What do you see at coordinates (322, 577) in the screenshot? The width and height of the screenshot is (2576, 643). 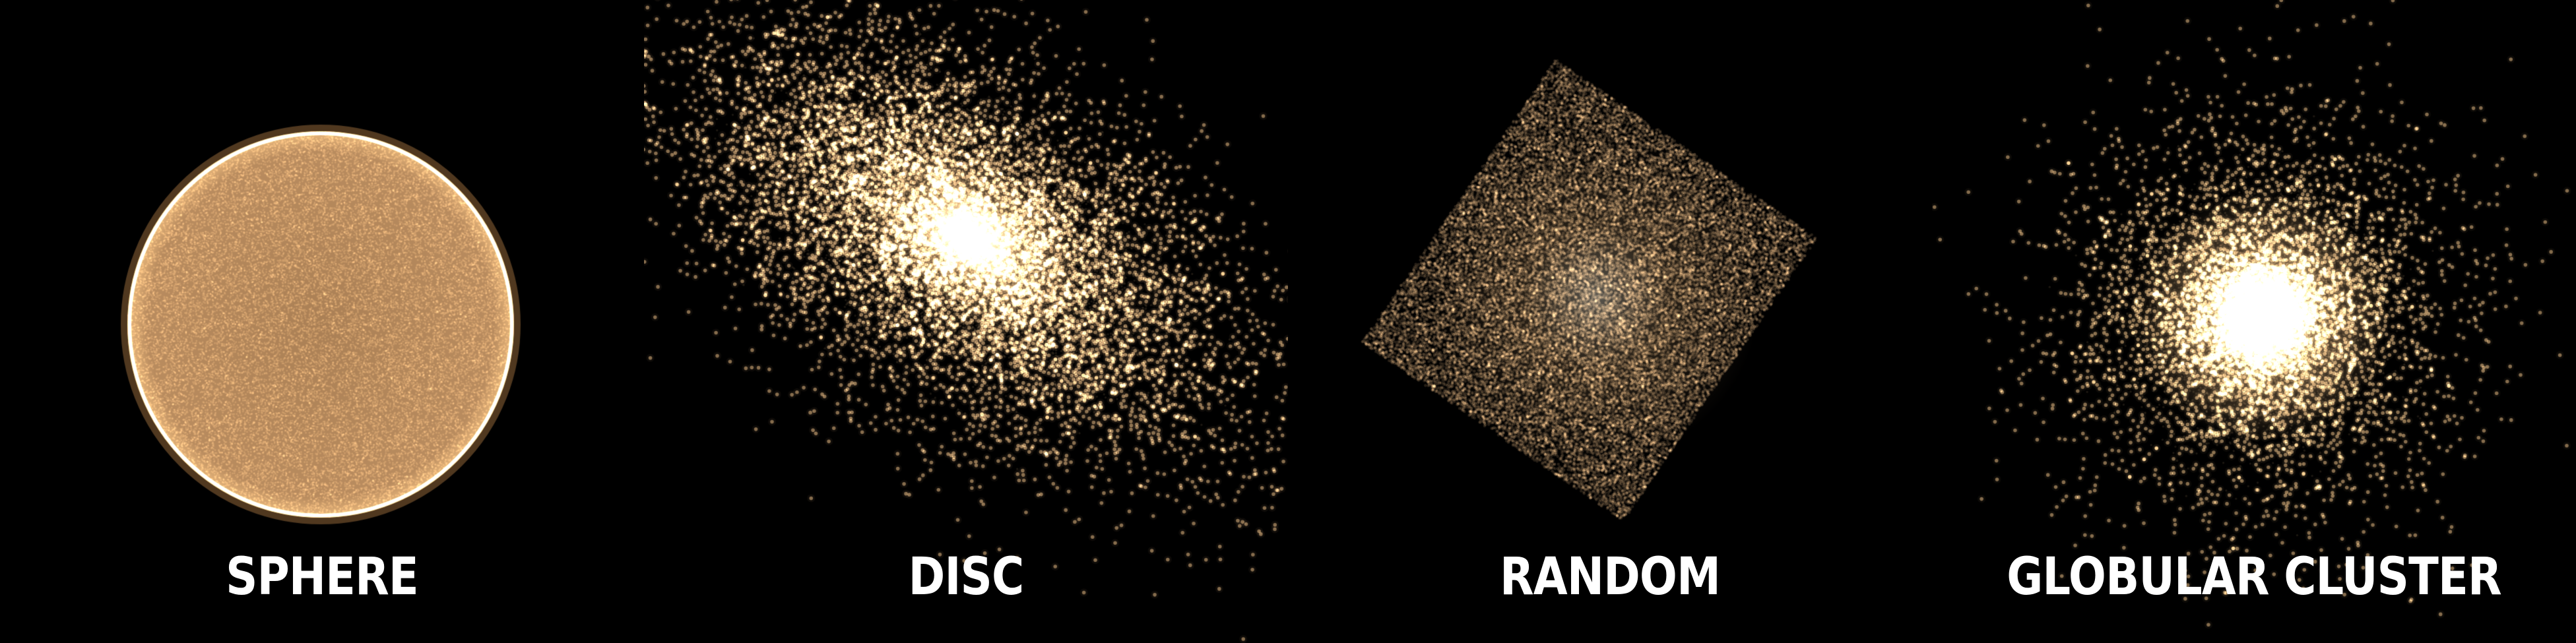 I see `sphere-label: SPHERE` at bounding box center [322, 577].